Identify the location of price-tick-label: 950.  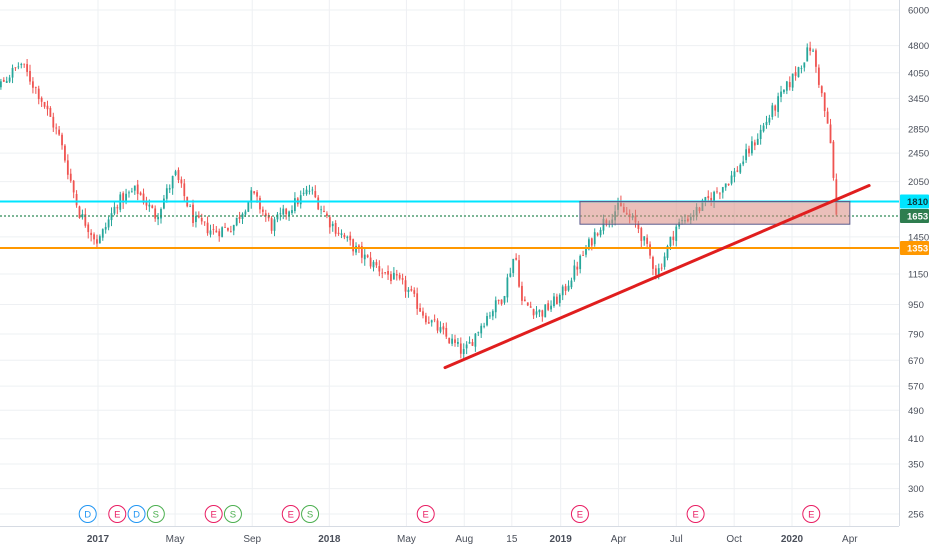
(916, 305).